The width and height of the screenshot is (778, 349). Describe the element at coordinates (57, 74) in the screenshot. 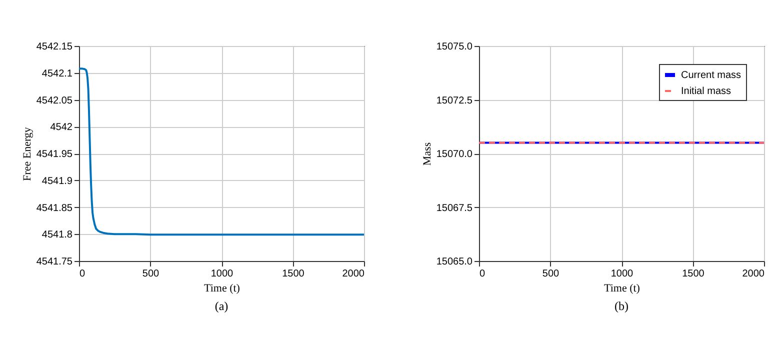

I see `y-tick-label: 4542.1` at that location.